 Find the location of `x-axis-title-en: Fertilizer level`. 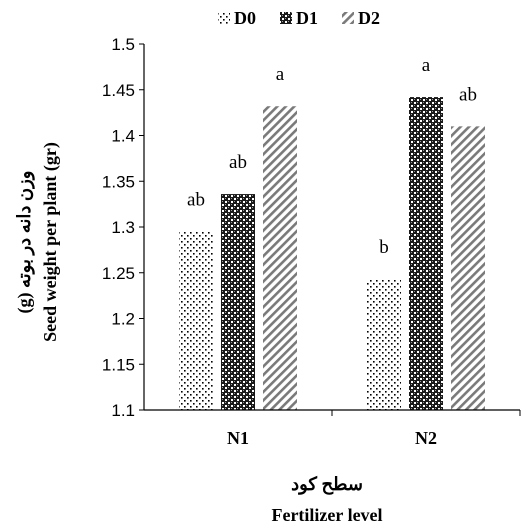

x-axis-title-en: Fertilizer level is located at coordinates (326, 515).